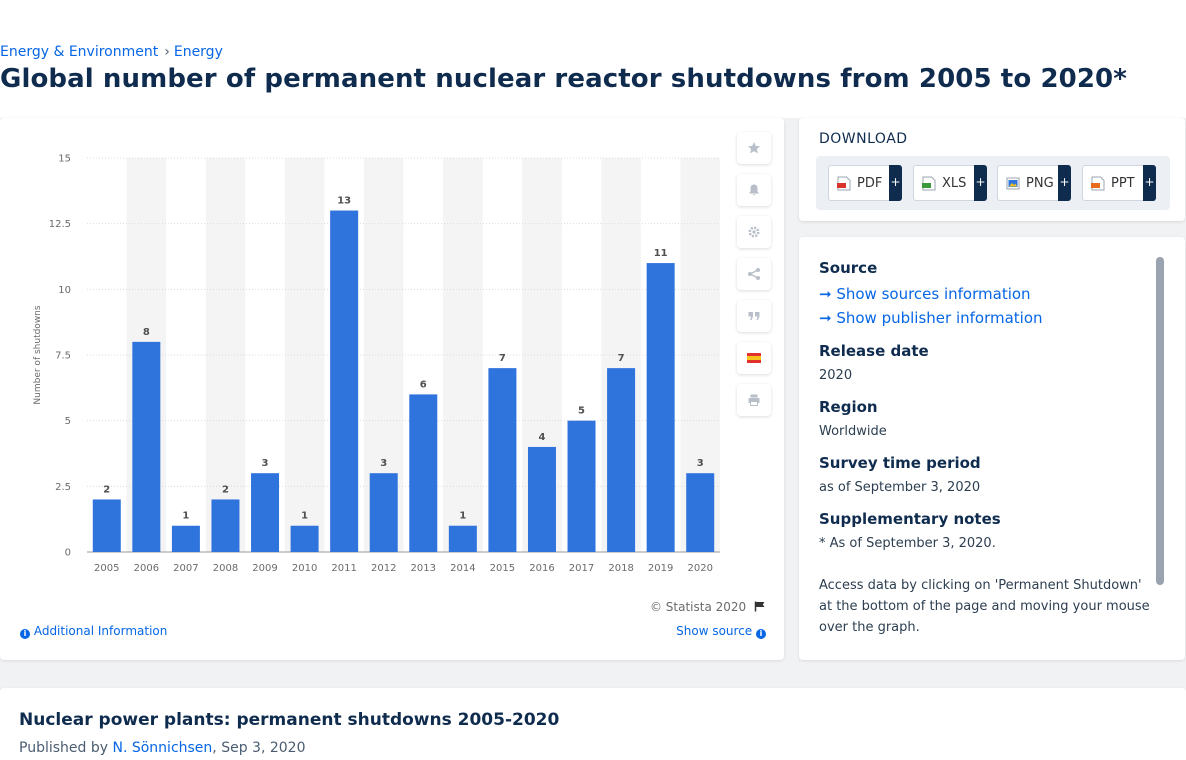 This screenshot has width=1186, height=760. I want to click on bar-2008, so click(225, 525).